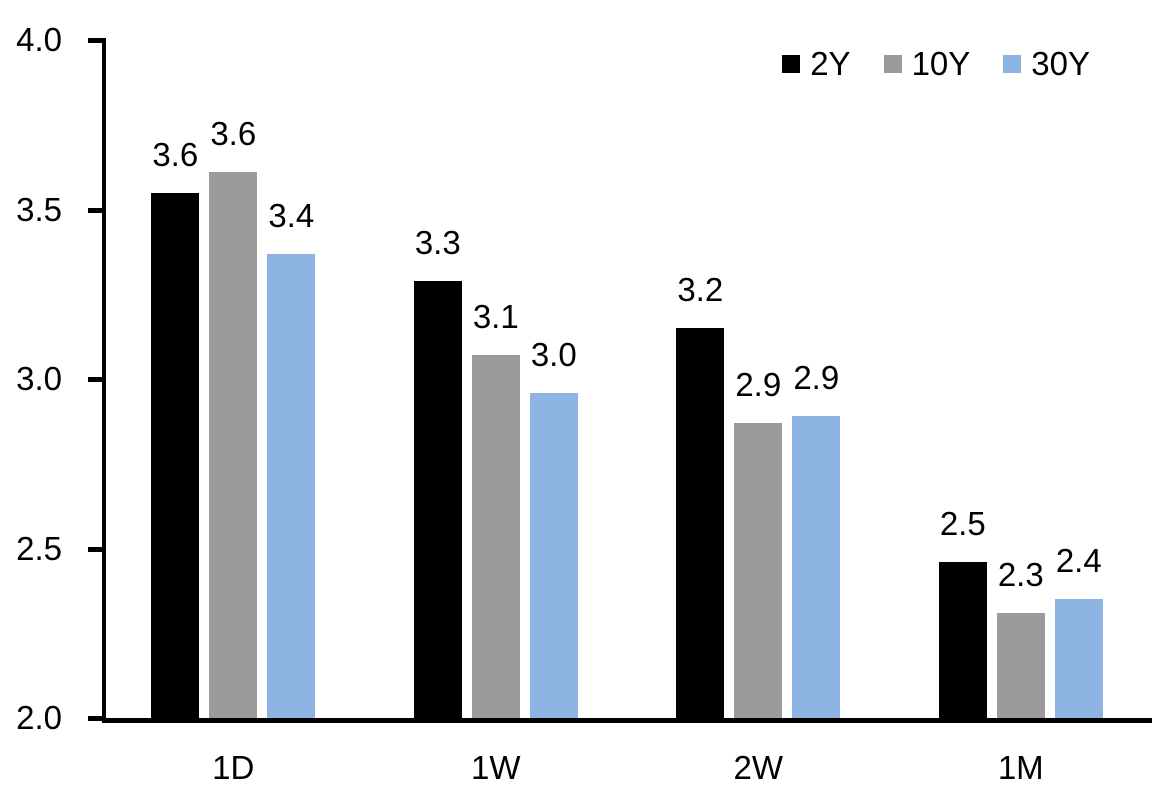 The height and width of the screenshot is (795, 1152). What do you see at coordinates (892, 64) in the screenshot?
I see `legend-swatch-10y` at bounding box center [892, 64].